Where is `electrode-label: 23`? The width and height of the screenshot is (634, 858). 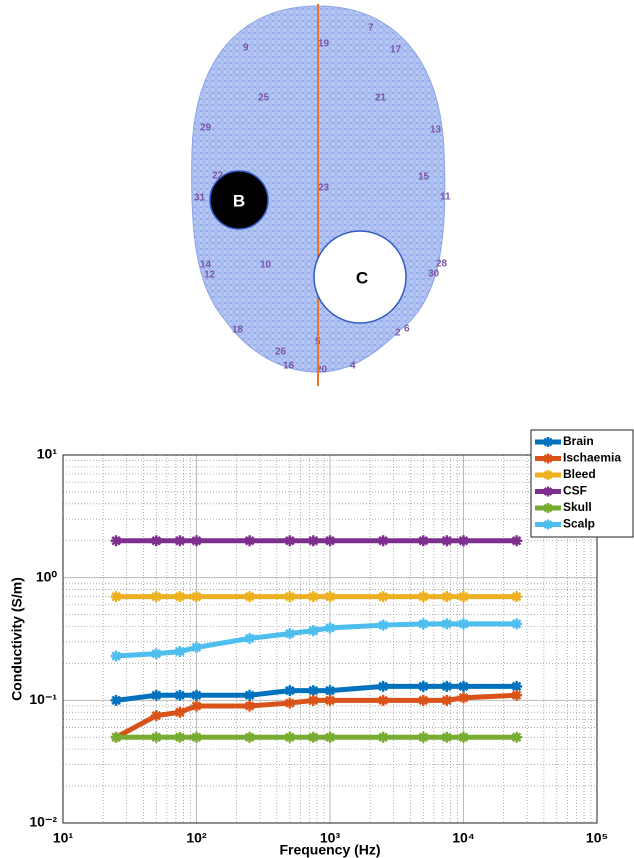 electrode-label: 23 is located at coordinates (324, 188).